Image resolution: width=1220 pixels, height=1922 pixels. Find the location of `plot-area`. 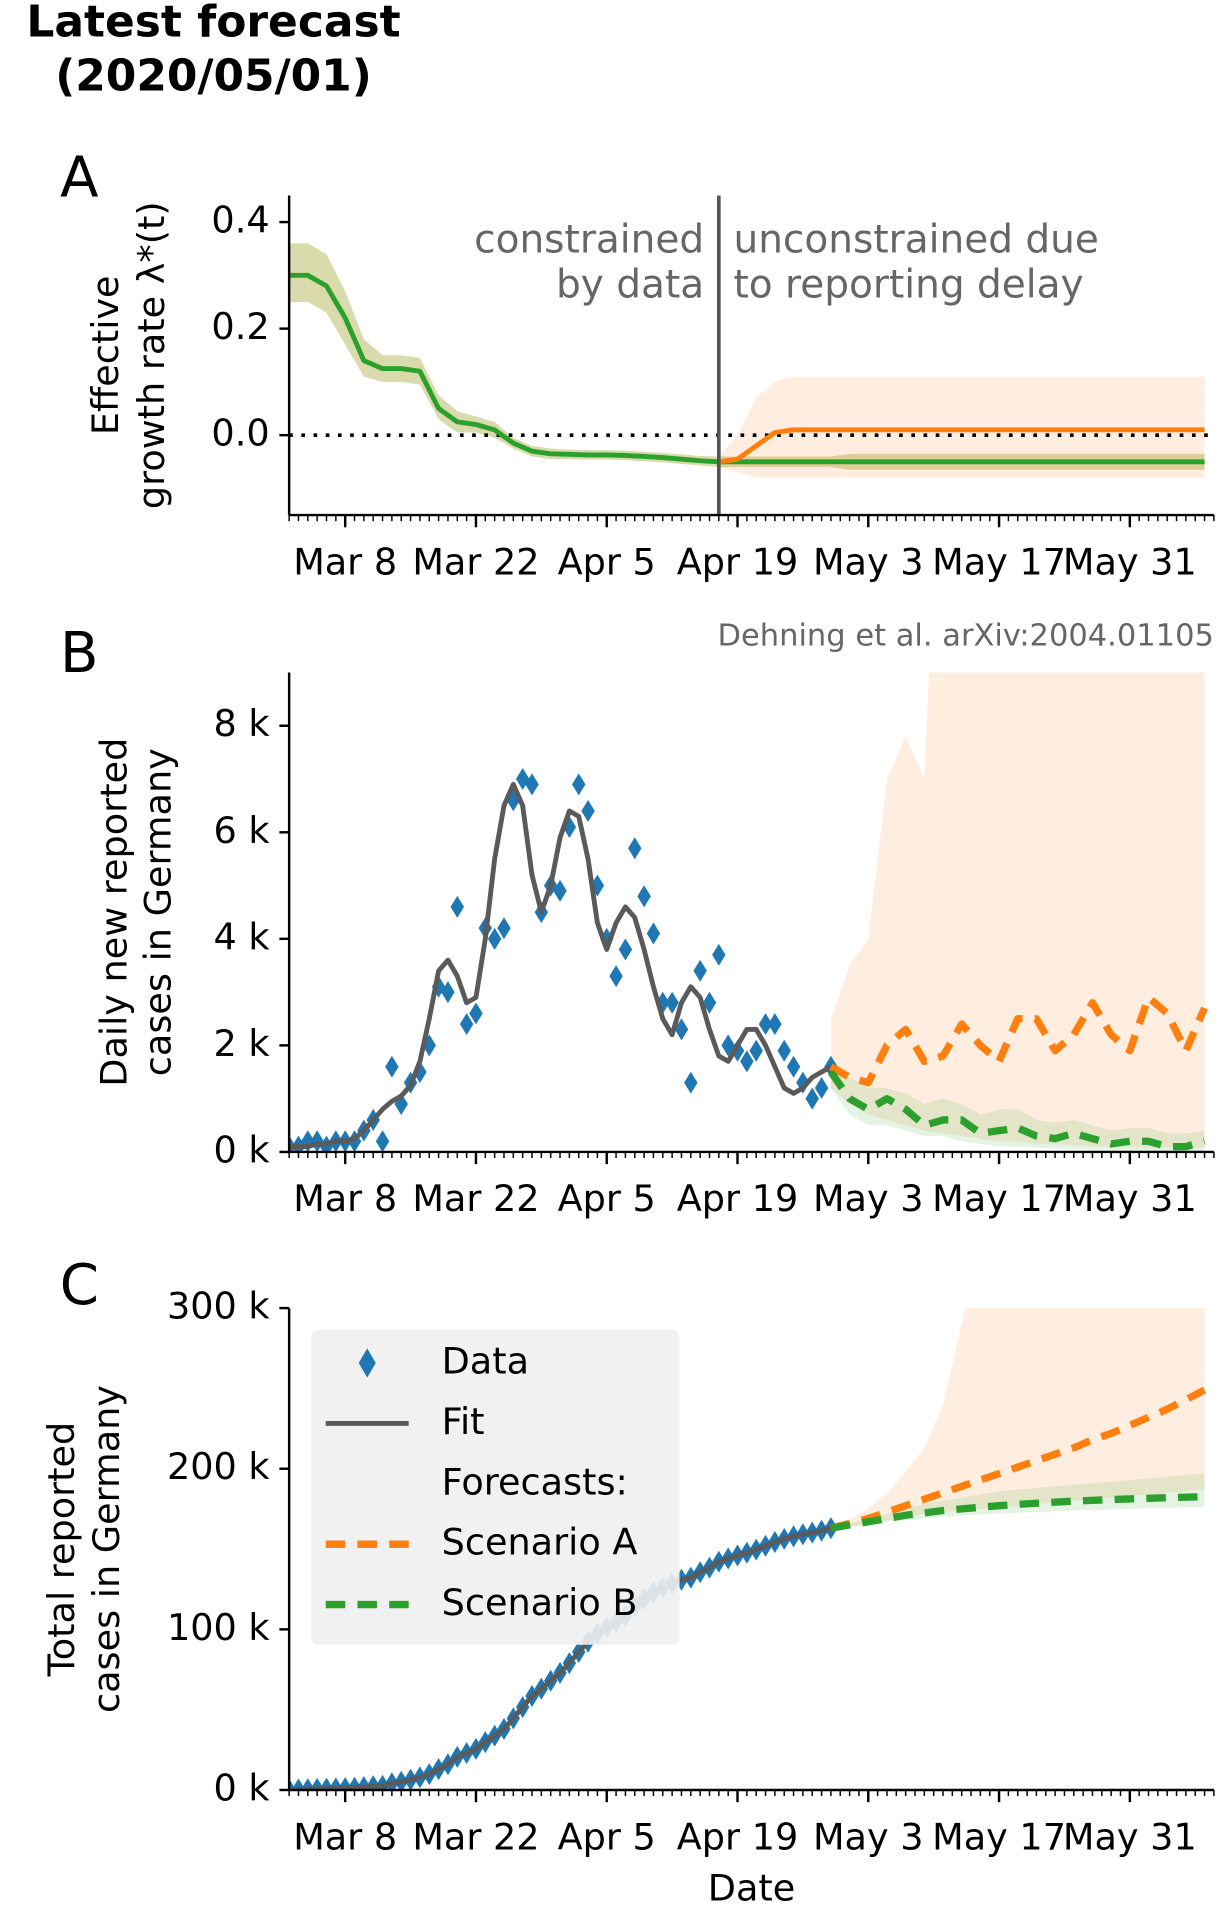

plot-area is located at coordinates (751, 360).